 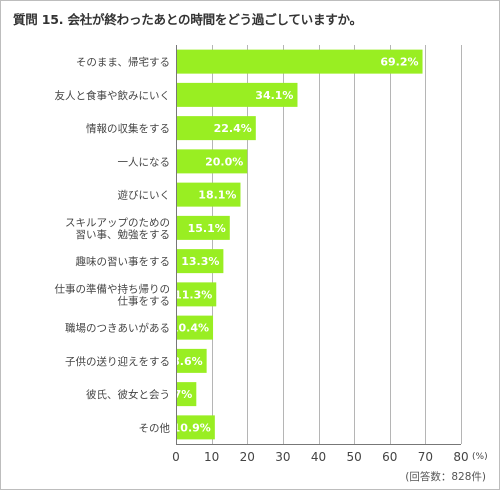 What do you see at coordinates (460, 457) in the screenshot?
I see `x-tick-label-80: 80` at bounding box center [460, 457].